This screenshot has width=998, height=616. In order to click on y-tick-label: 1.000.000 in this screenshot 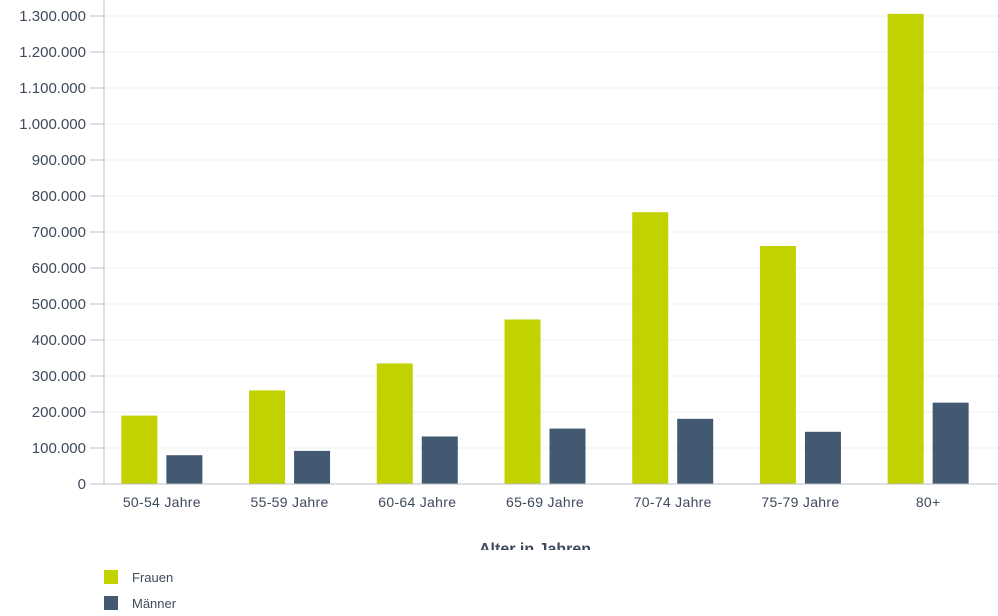, I will do `click(52, 124)`.